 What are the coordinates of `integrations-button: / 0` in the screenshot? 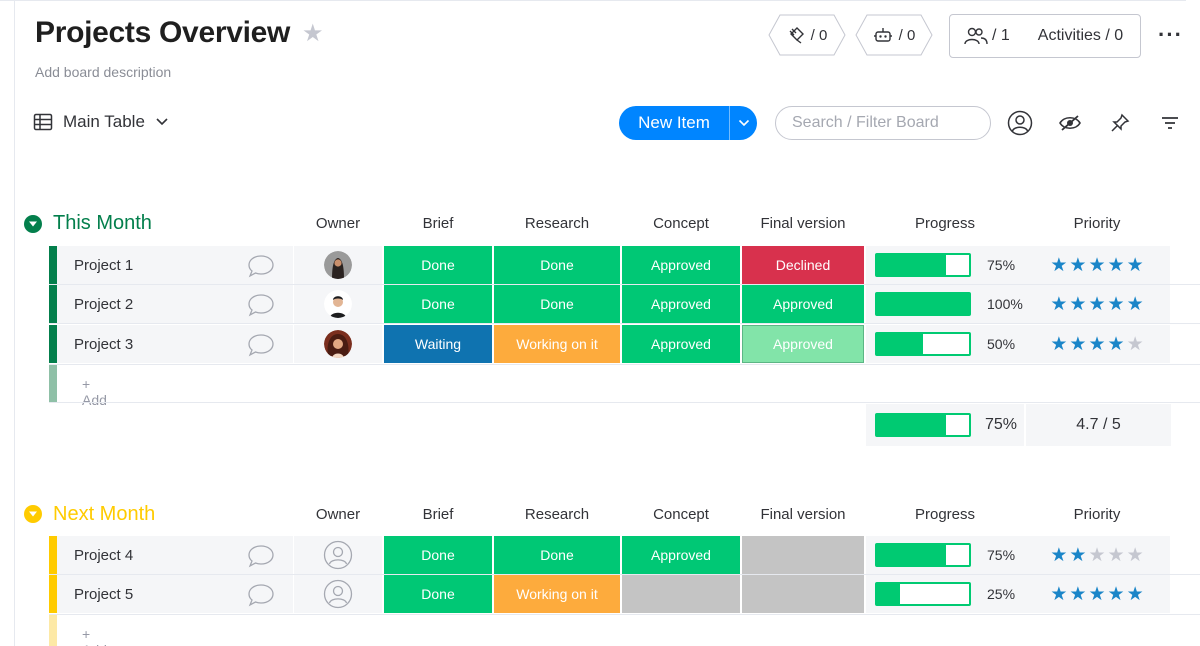 It's located at (807, 35).